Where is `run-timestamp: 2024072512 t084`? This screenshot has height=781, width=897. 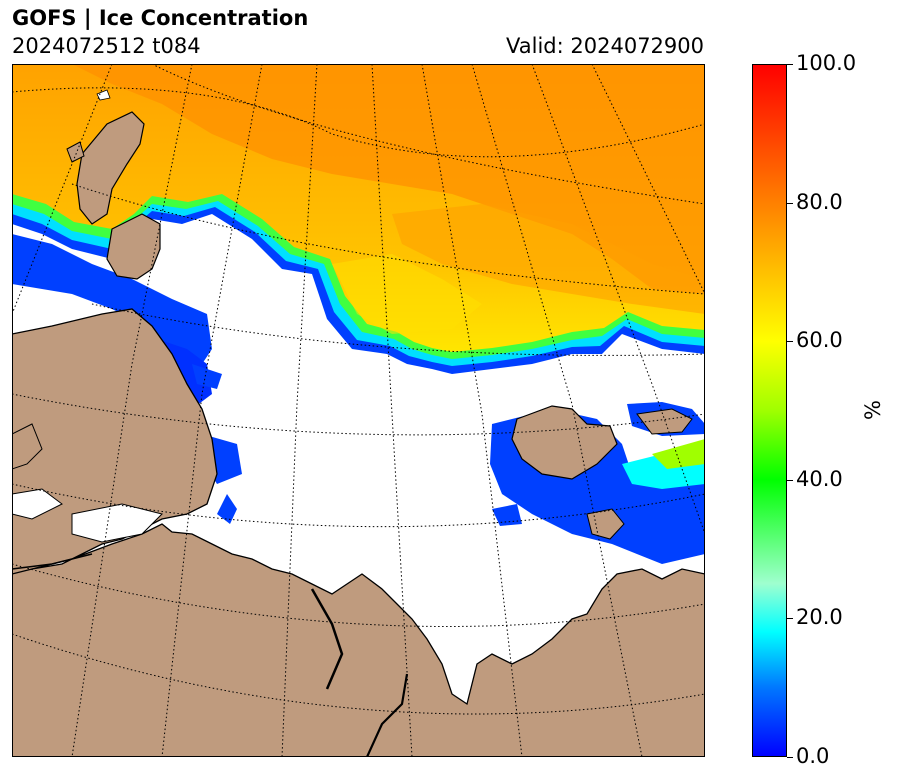 run-timestamp: 2024072512 t084 is located at coordinates (106, 46).